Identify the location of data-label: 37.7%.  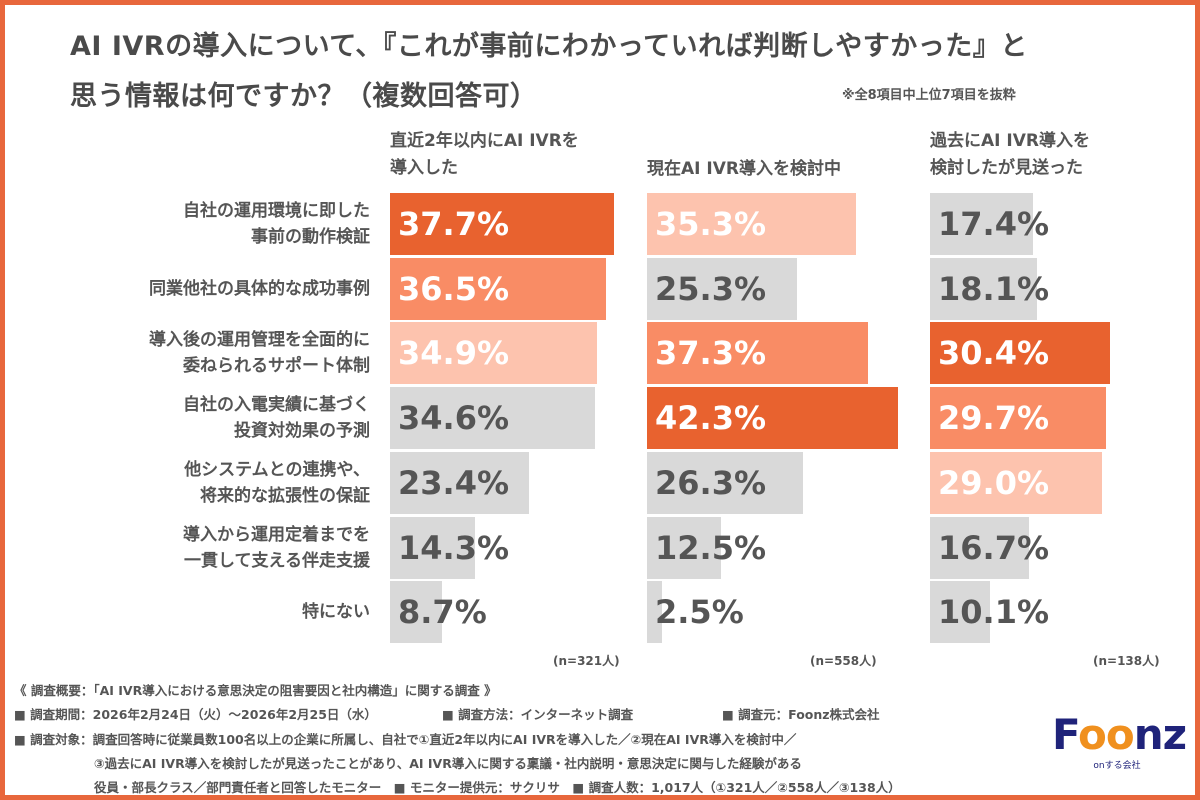
(454, 224).